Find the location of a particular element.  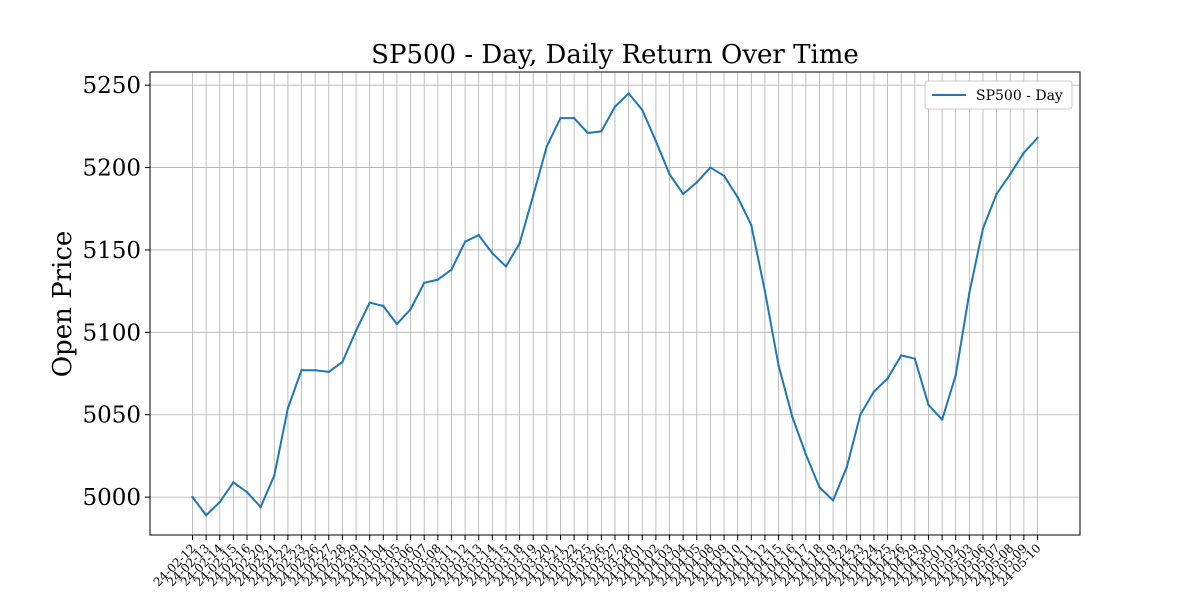

legend: SP500 - Day is located at coordinates (998, 95).